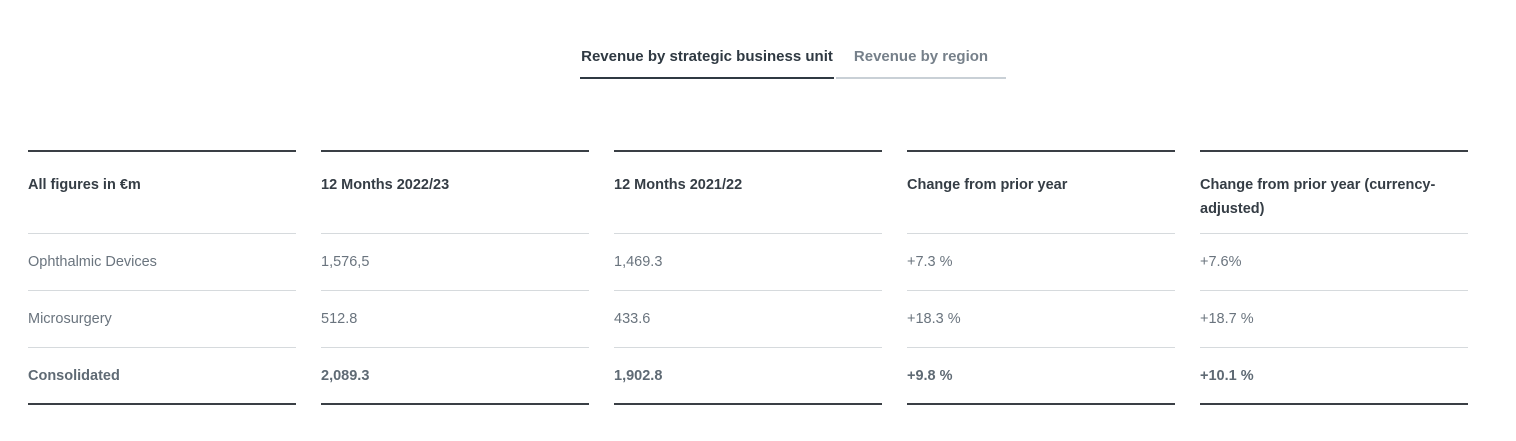 The height and width of the screenshot is (441, 1516). I want to click on row-label-ophthalmic-devices: Ophthalmic Devices, so click(162, 262).